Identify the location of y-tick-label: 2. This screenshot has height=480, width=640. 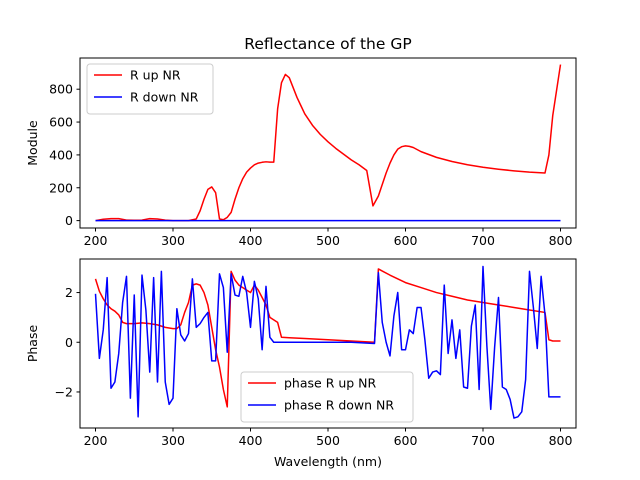
(69, 292).